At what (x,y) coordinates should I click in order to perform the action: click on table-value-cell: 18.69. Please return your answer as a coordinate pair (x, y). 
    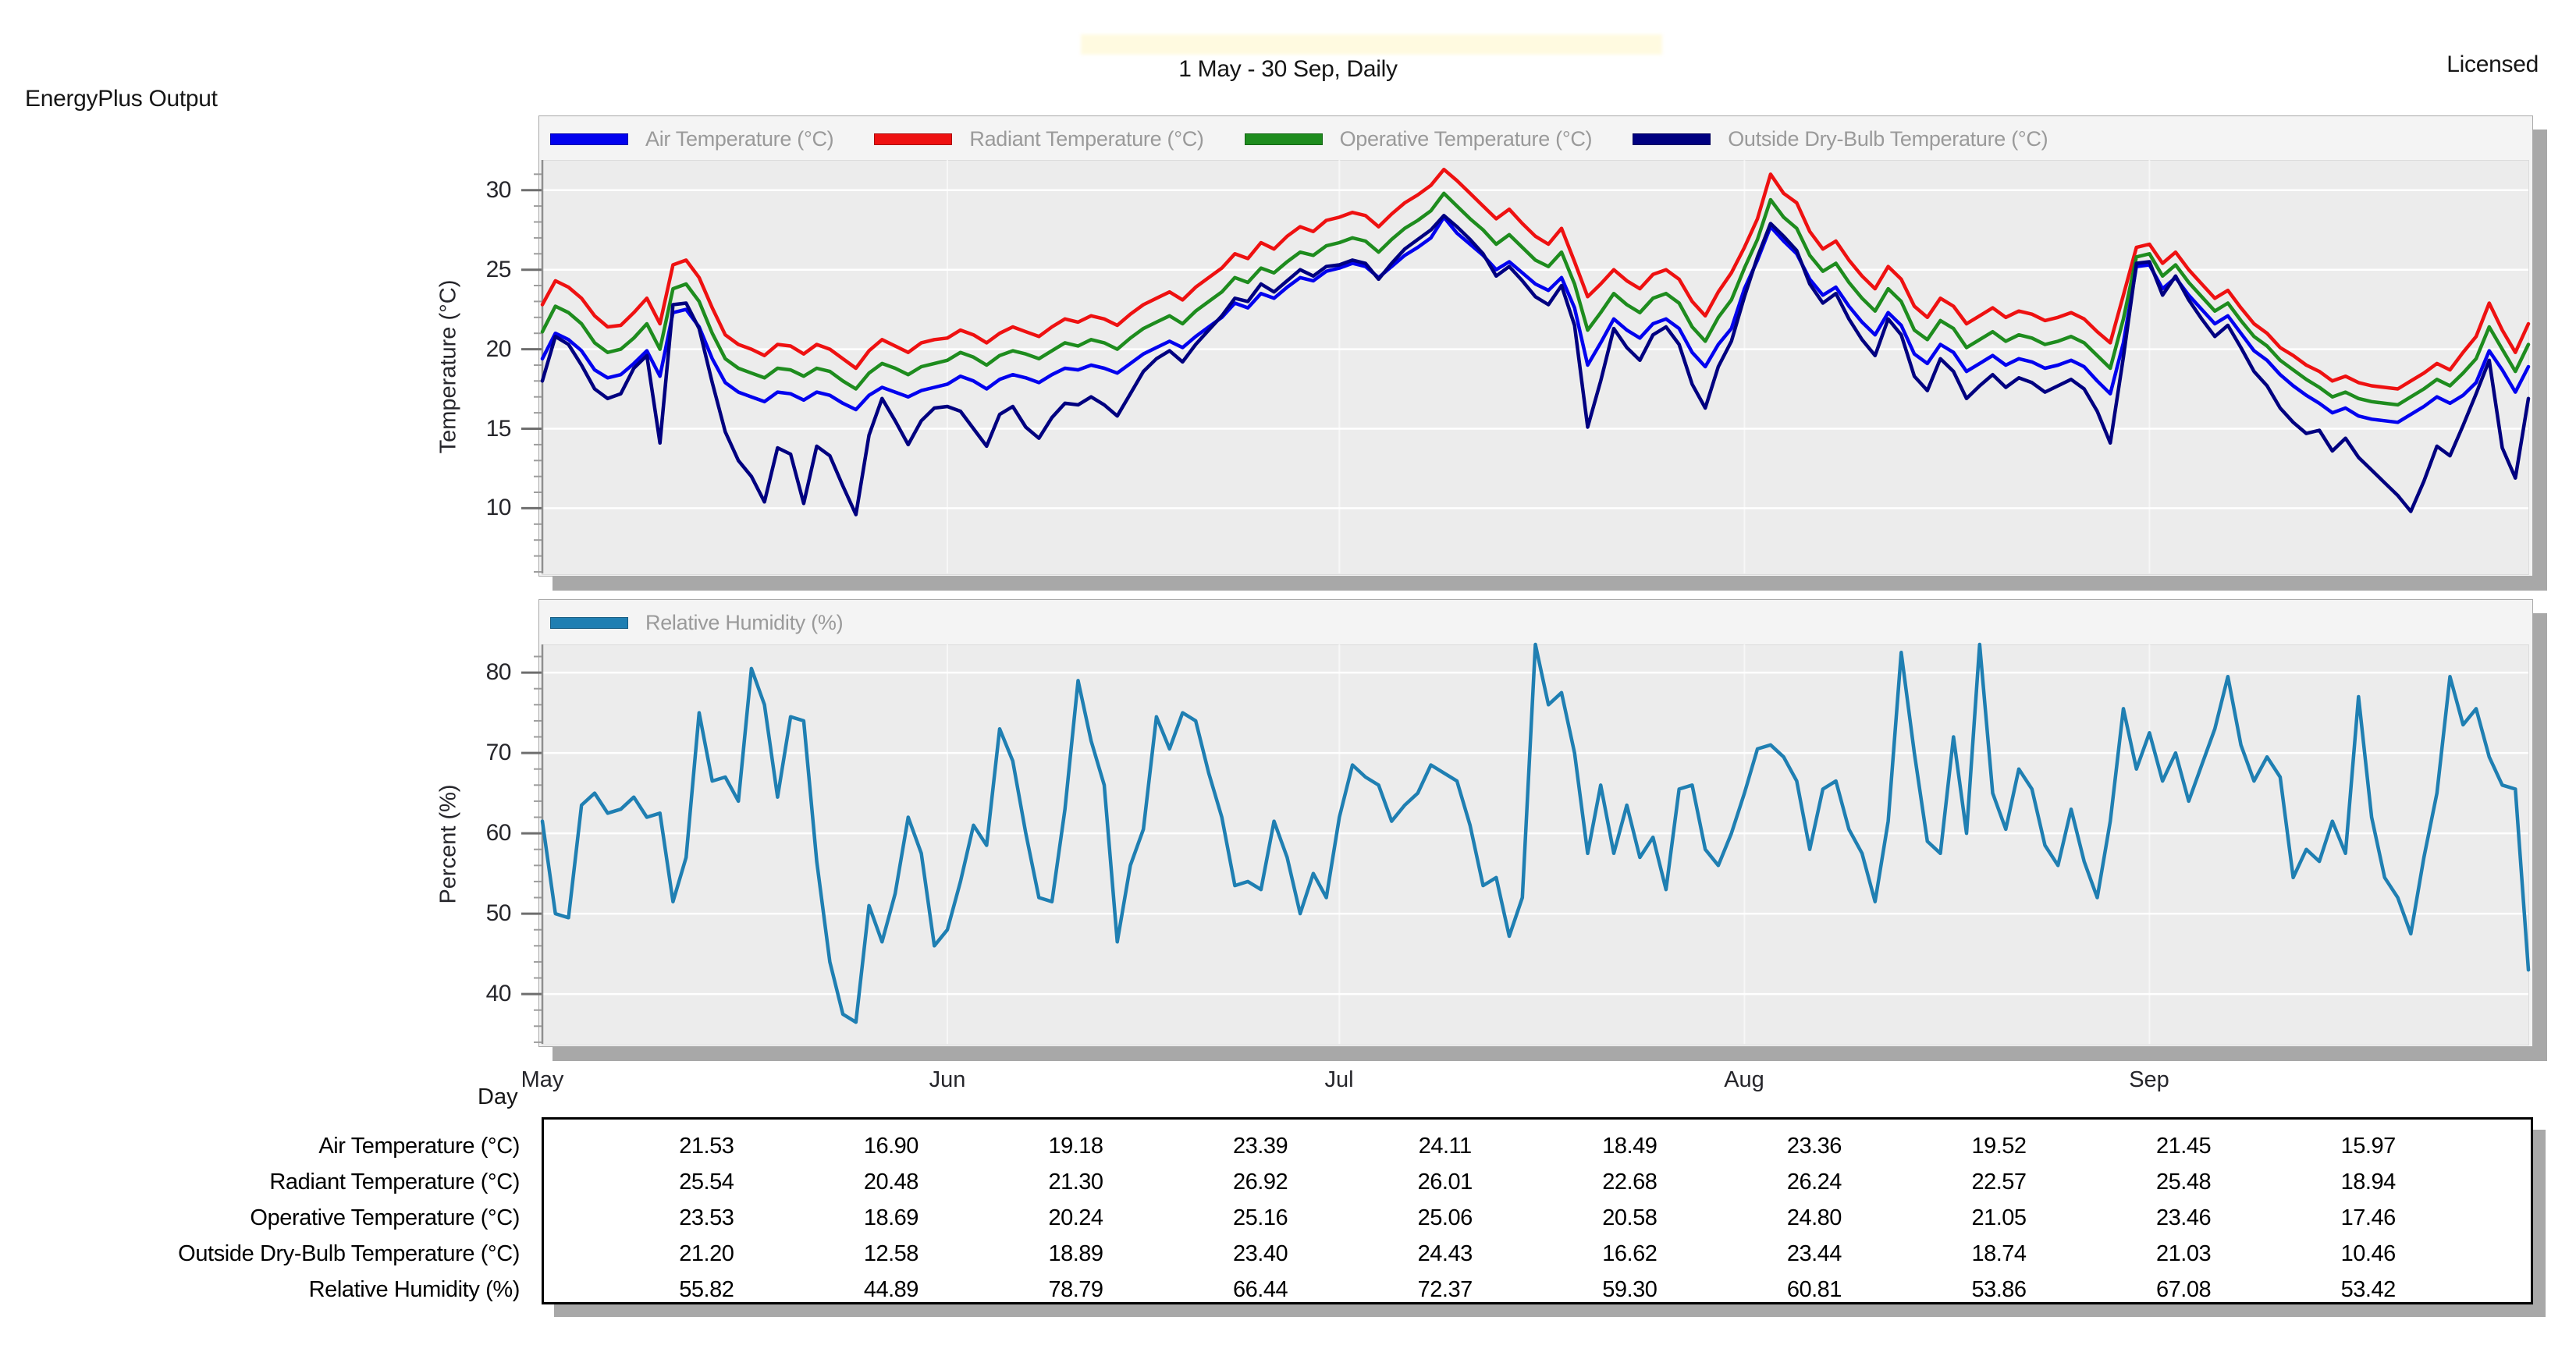
    Looking at the image, I should click on (891, 1217).